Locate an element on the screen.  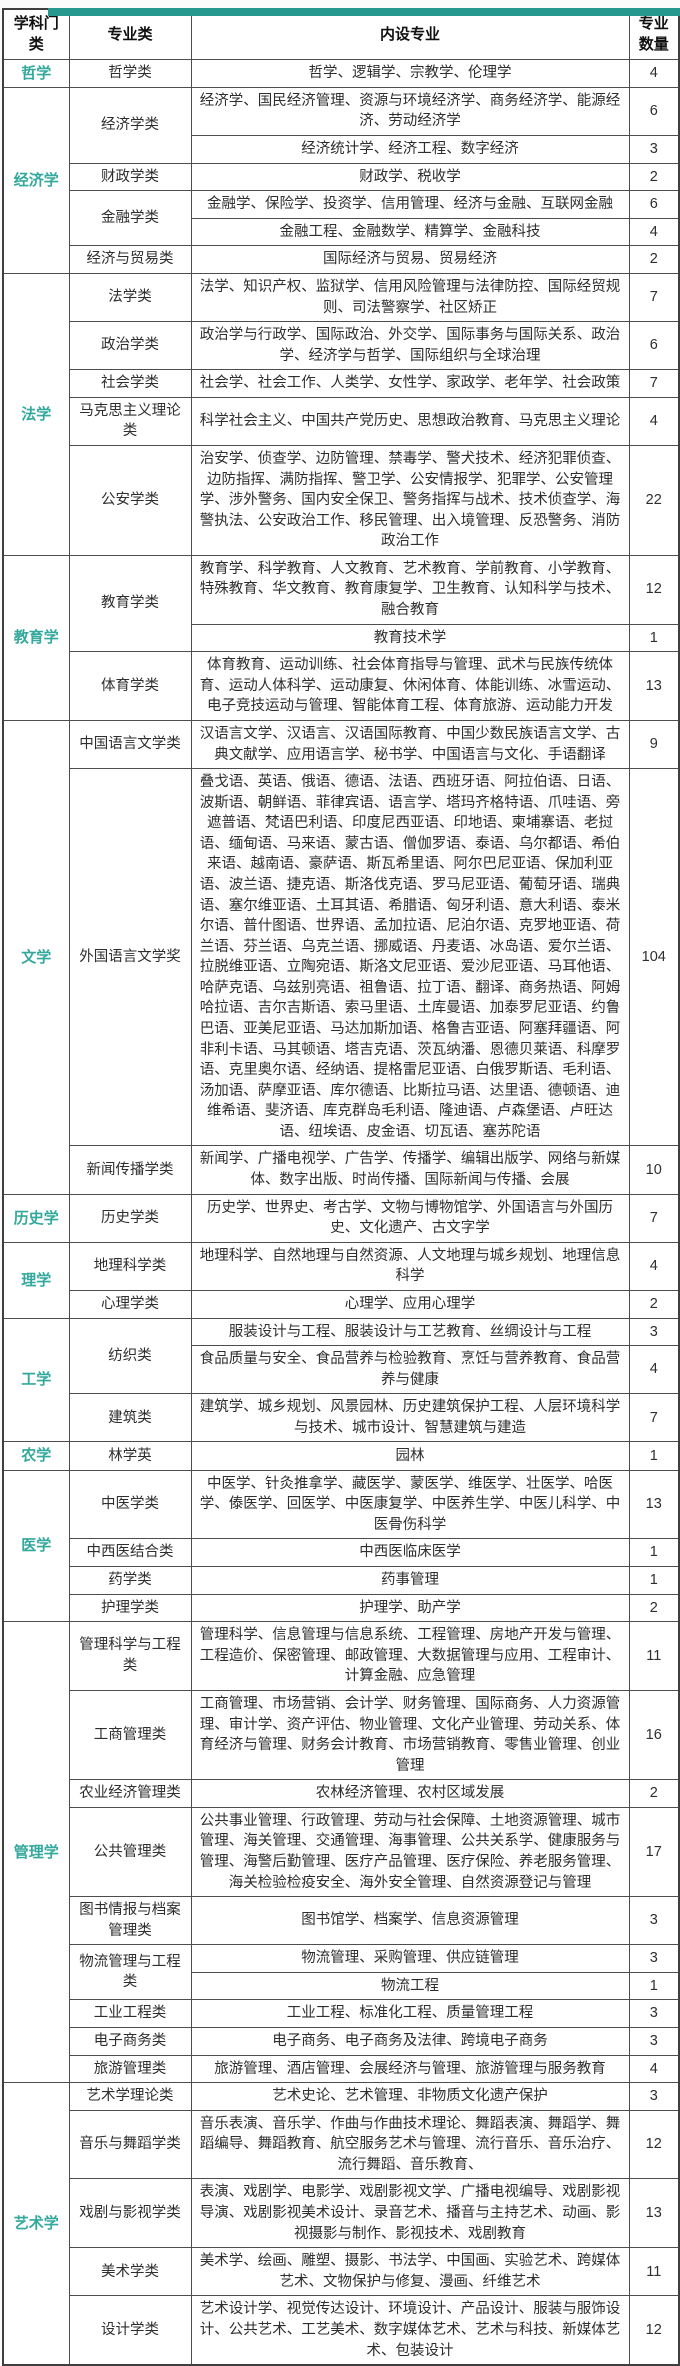
table-row: 工学 纺织类 服装设计与工程、服装设计与工艺教育、丝绸设计与工程 3 is located at coordinates (341, 1380).